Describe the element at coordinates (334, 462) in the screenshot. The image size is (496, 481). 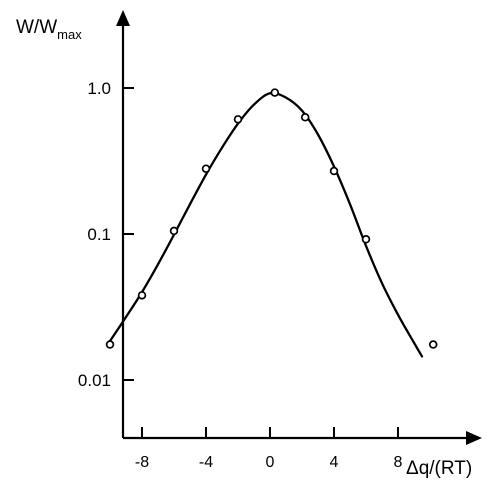
I see `x-tick-label: 4` at that location.